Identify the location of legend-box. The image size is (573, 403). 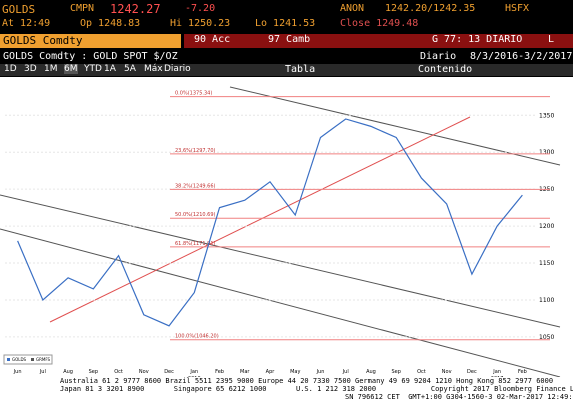
(28, 359).